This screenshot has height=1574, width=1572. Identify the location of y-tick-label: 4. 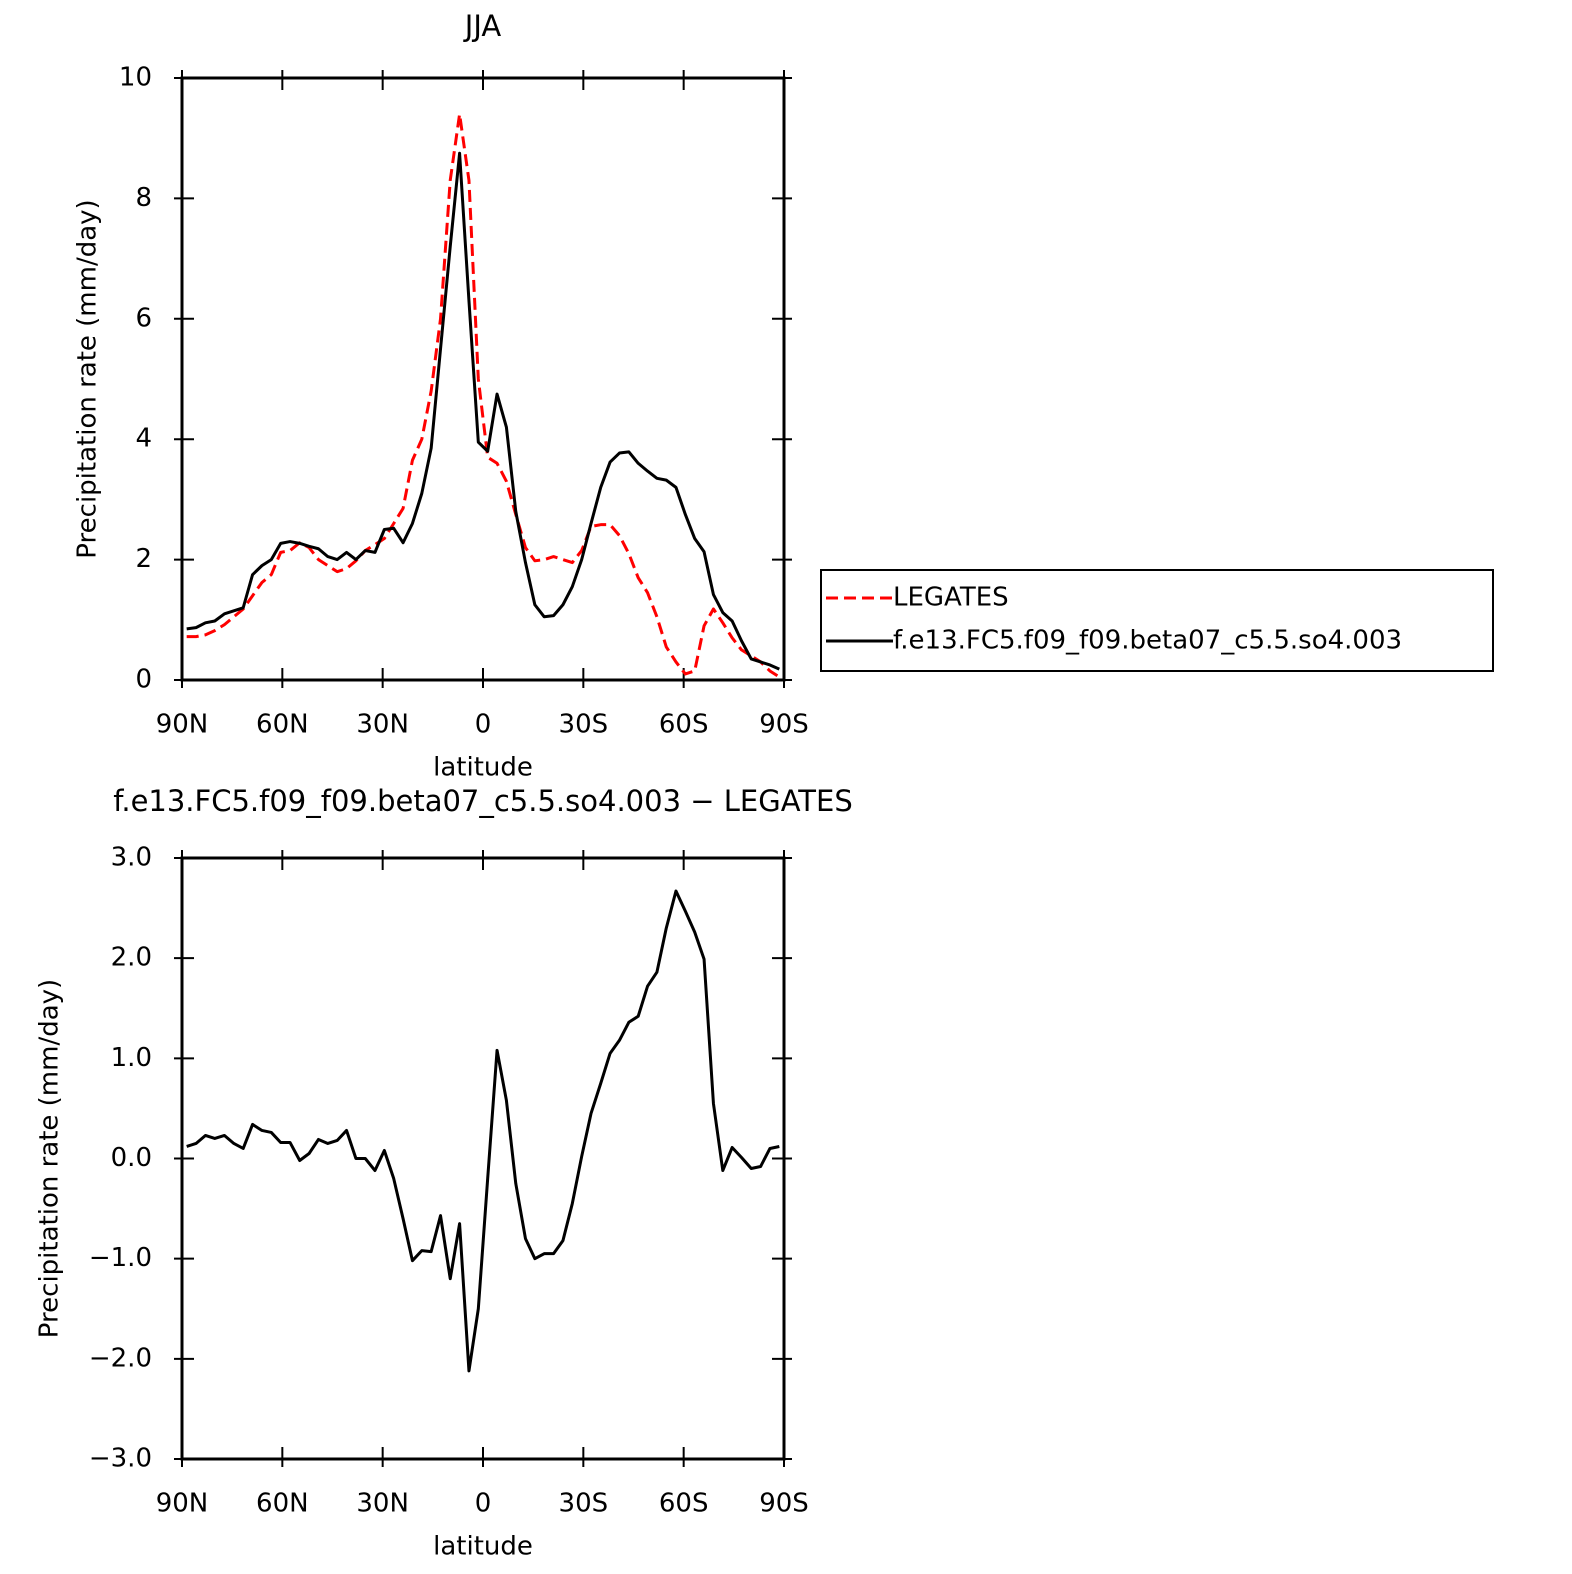
(143, 439).